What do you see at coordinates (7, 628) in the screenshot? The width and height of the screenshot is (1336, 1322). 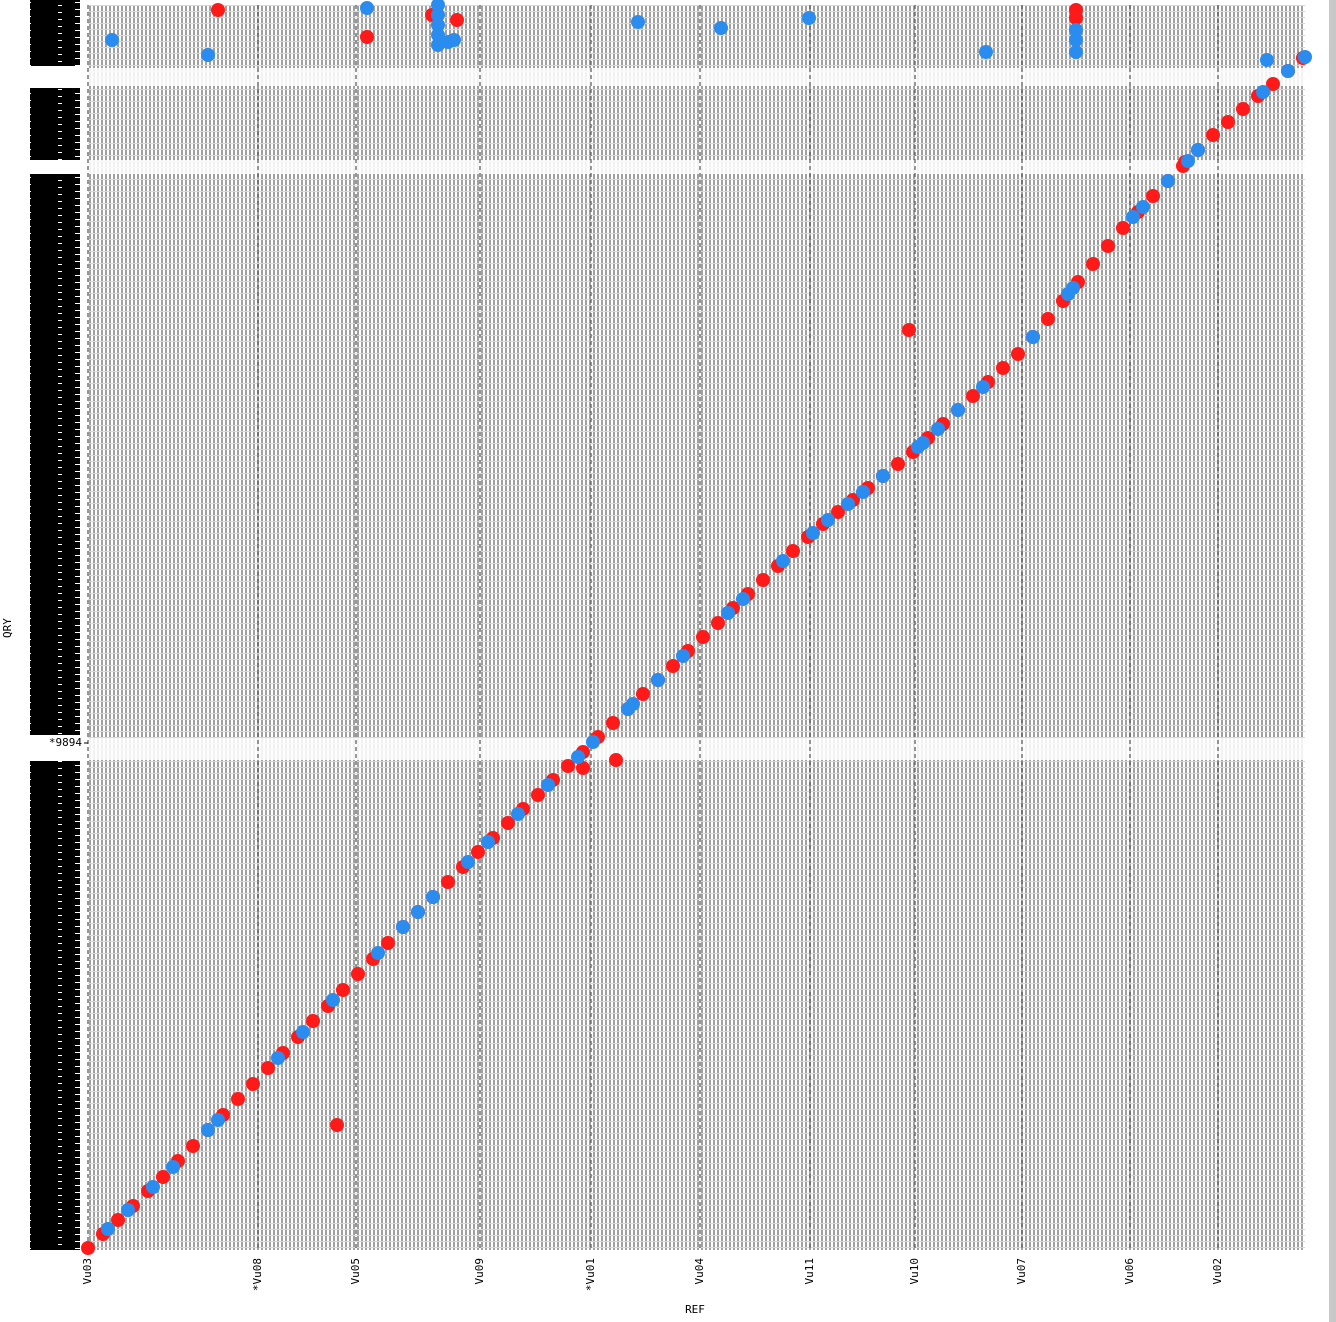 I see `y-axis-label: QRY` at bounding box center [7, 628].